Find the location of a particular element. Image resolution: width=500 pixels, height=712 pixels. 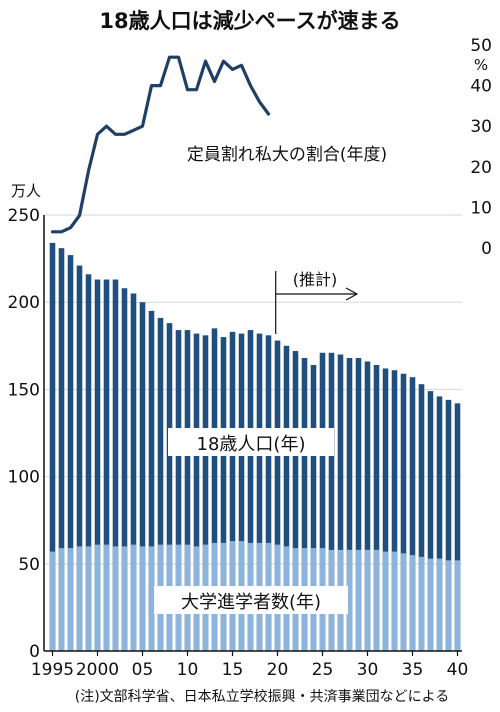

right-tick-label: 40 is located at coordinates (481, 87).